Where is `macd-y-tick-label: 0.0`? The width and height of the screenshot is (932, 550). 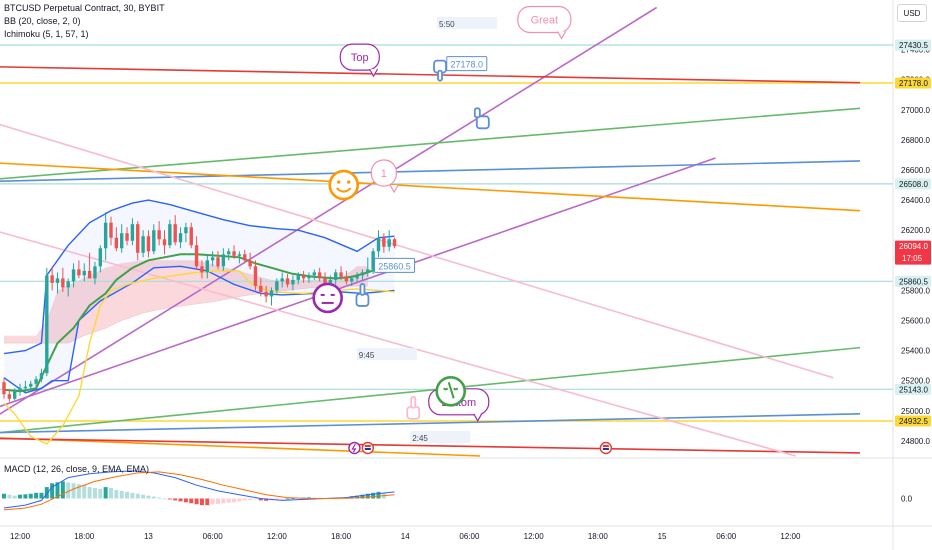
macd-y-tick-label: 0.0 is located at coordinates (907, 499).